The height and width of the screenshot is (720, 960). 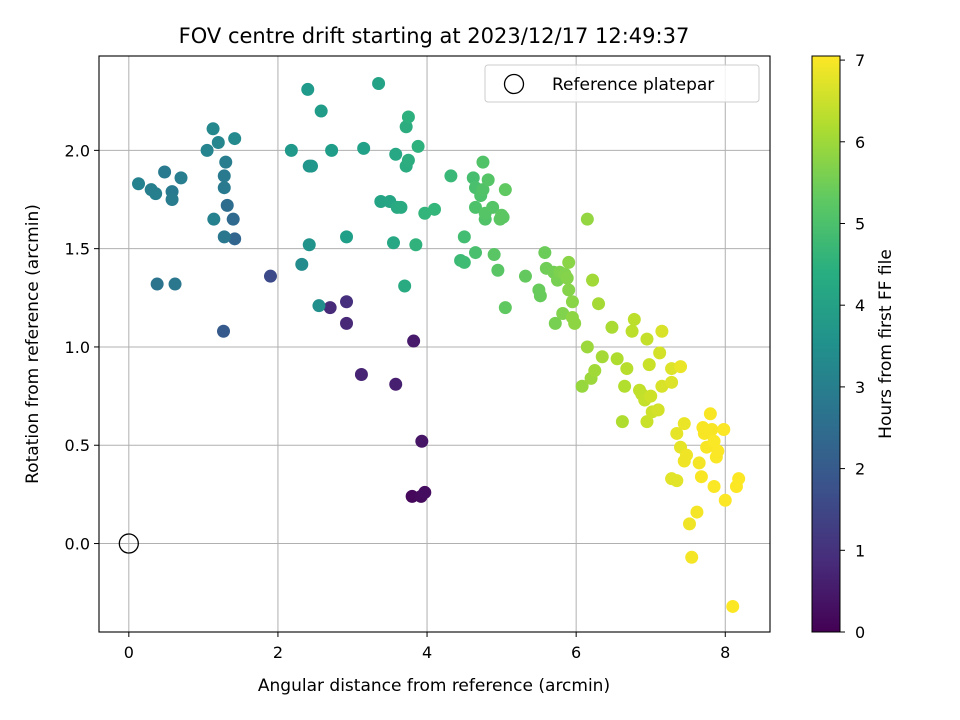 I want to click on x-axis-ticks: 0 2 4 6 8, so click(x=427, y=647).